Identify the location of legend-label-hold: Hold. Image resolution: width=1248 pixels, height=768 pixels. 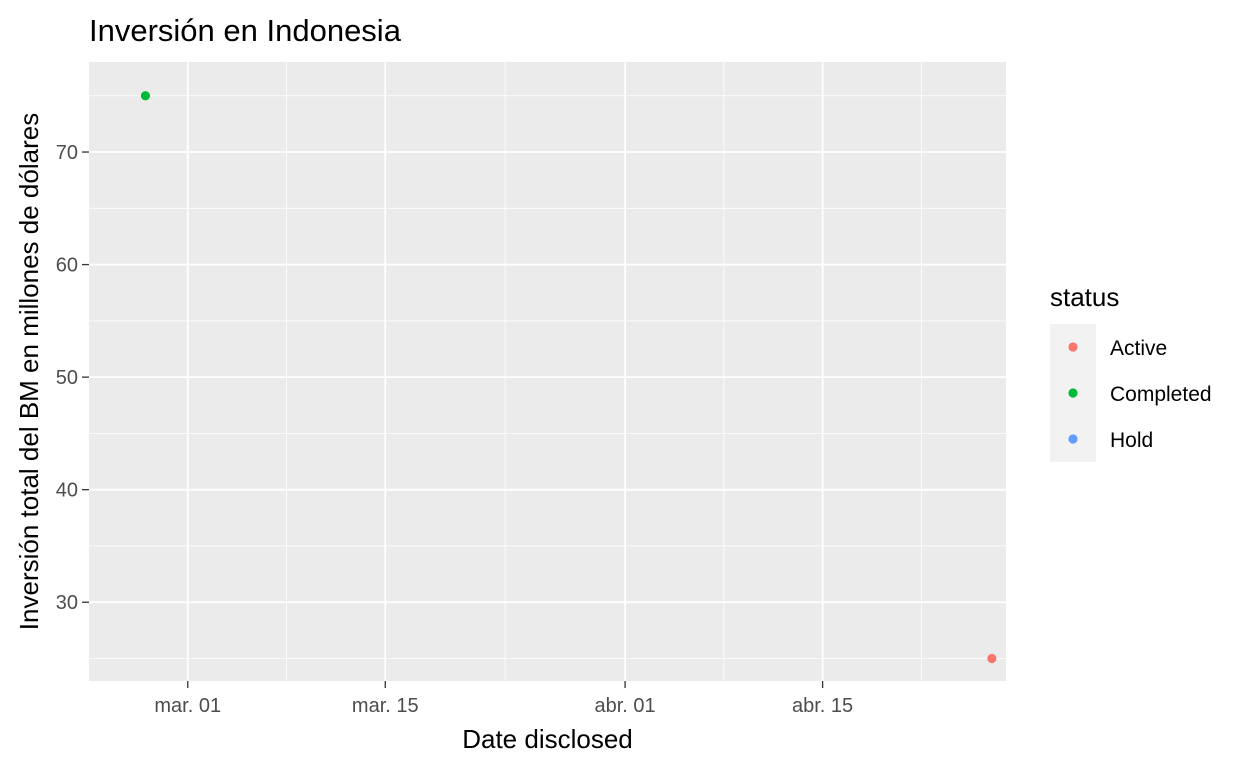
(1131, 440).